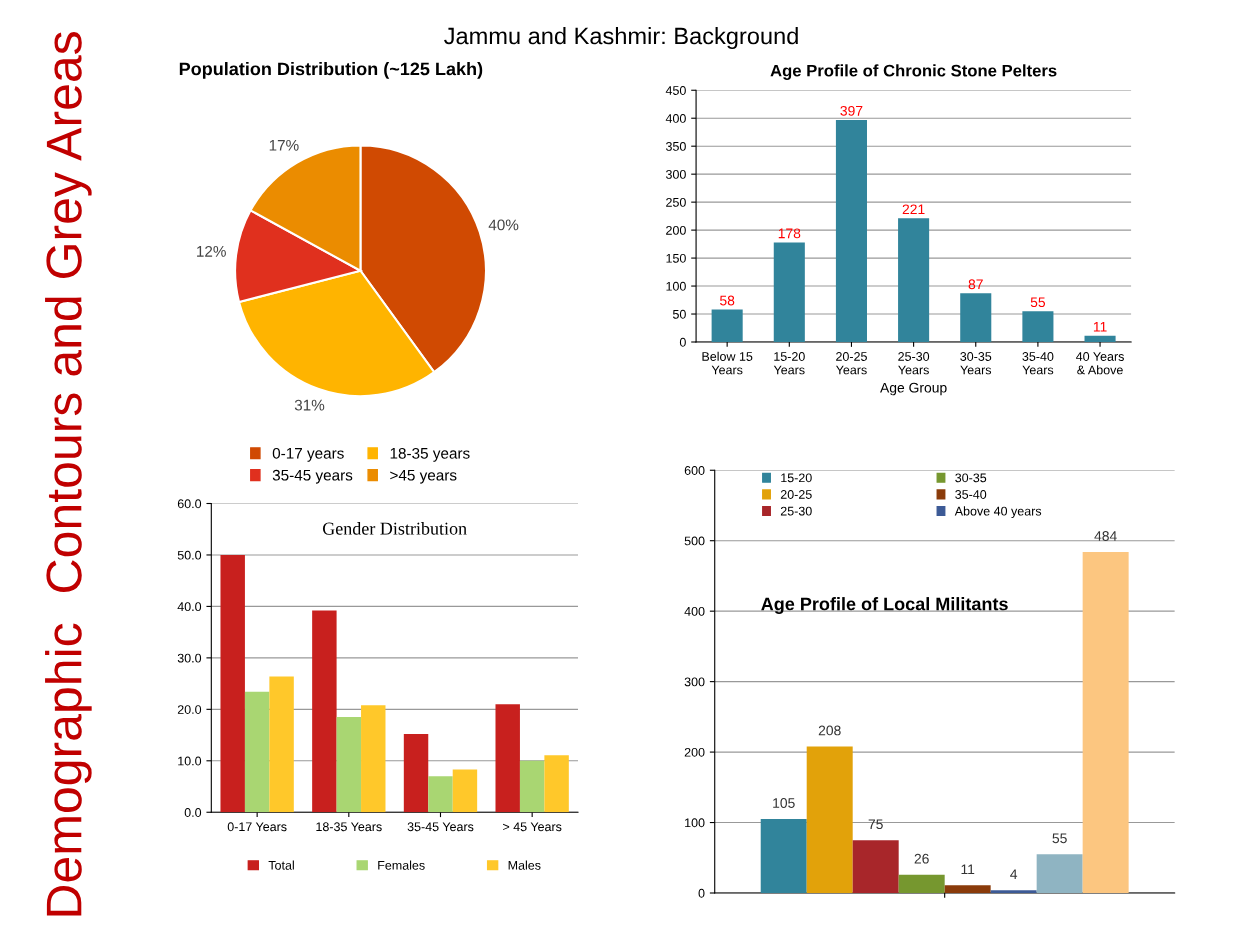 Image resolution: width=1243 pixels, height=950 pixels. I want to click on legend-label: Total, so click(281, 865).